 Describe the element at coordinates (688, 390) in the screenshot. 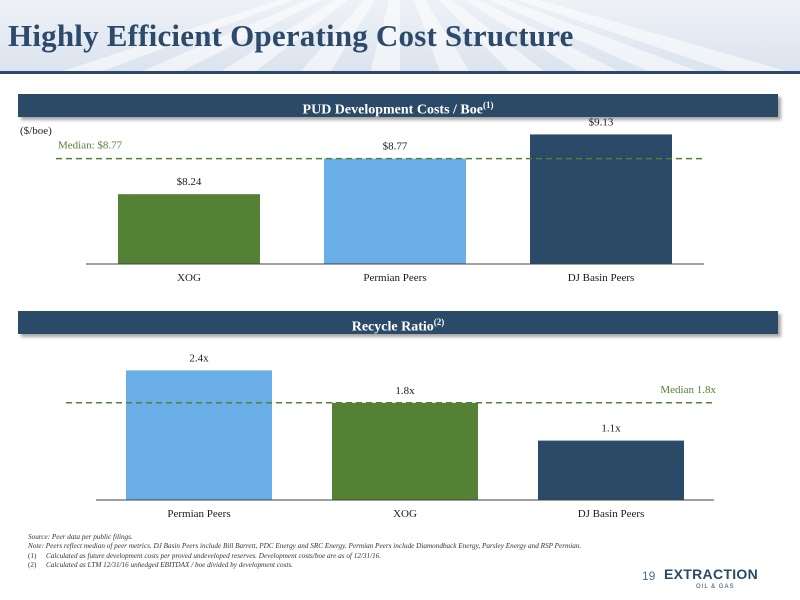

I see `median-label: Median 1.8x` at that location.